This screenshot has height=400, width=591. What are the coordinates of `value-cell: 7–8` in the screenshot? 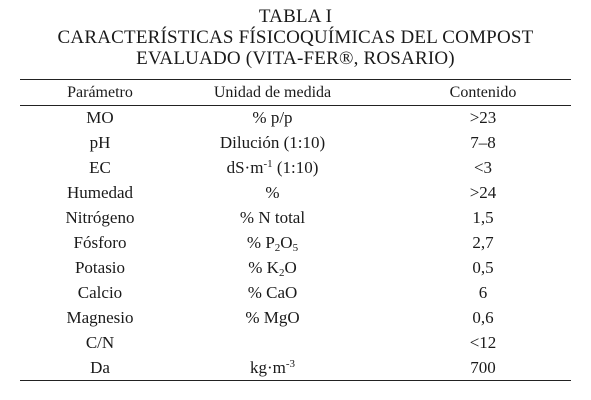 It's located at (483, 142).